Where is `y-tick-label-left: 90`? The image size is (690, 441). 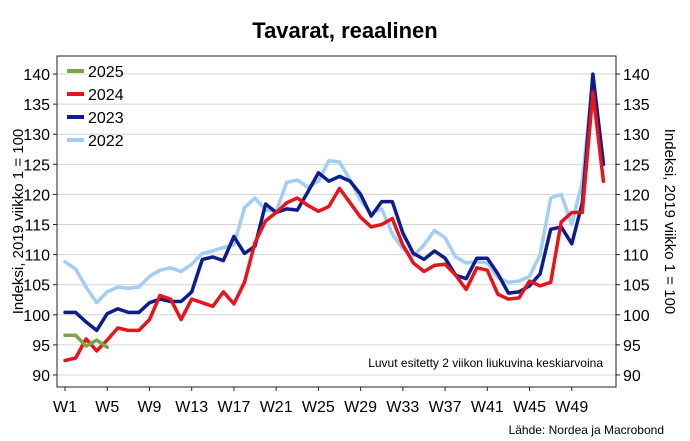
y-tick-label-left: 90 is located at coordinates (41, 376).